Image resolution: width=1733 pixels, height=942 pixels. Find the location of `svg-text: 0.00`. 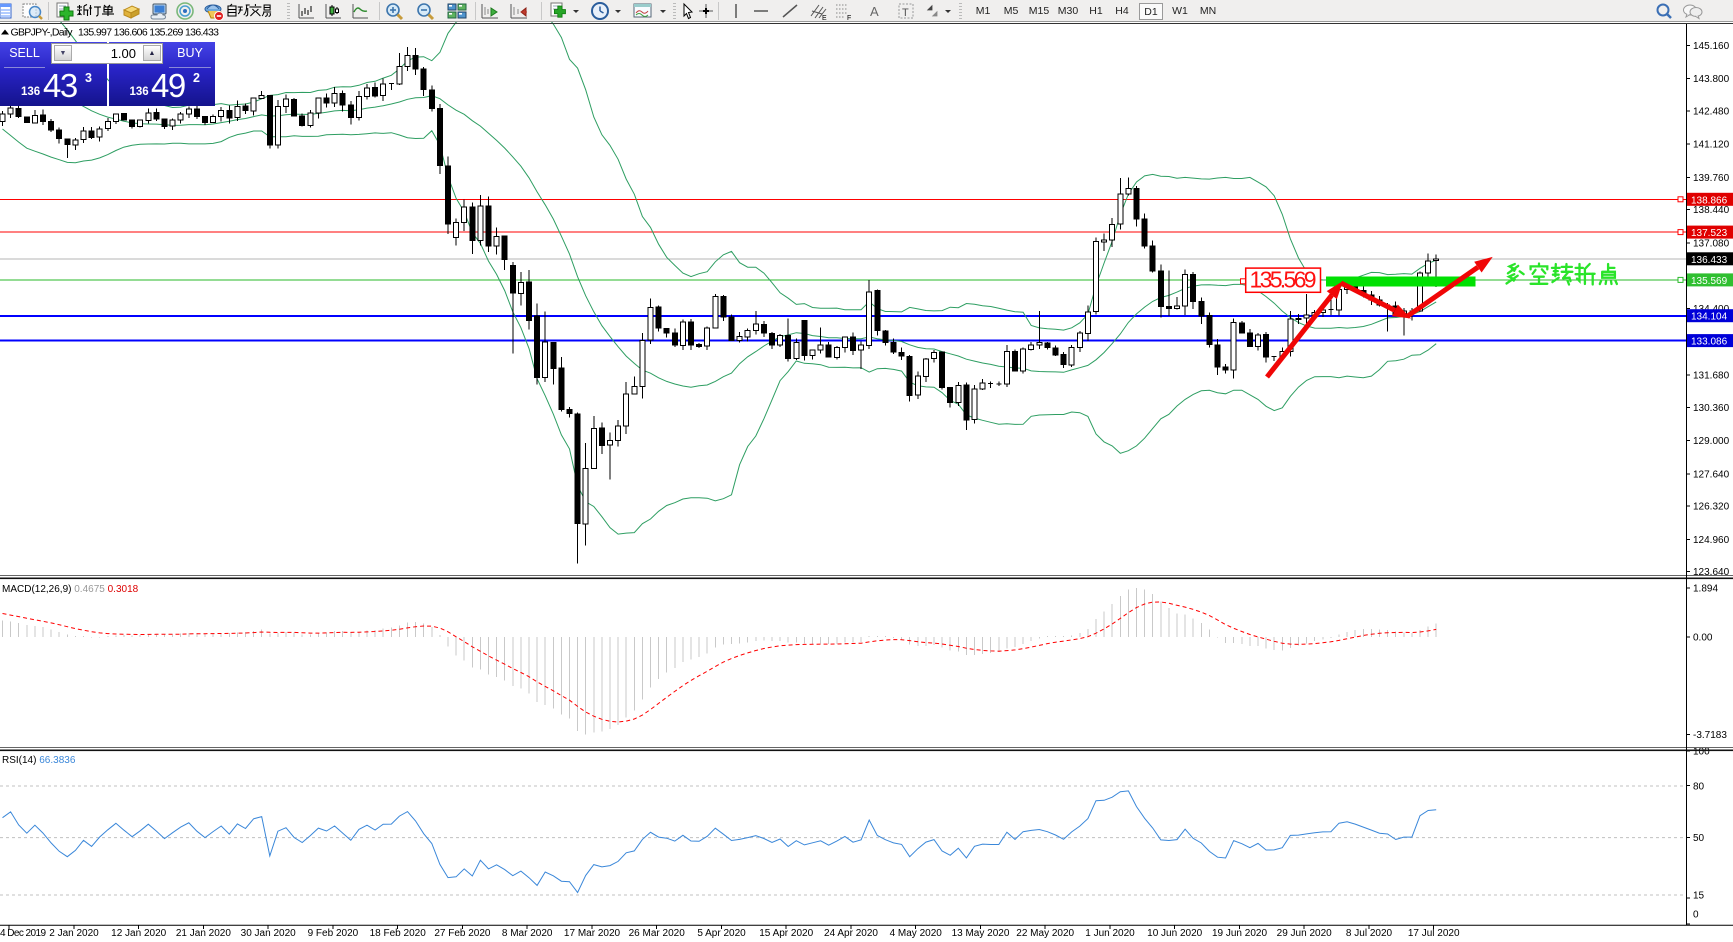

svg-text: 0.00 is located at coordinates (1703, 637).